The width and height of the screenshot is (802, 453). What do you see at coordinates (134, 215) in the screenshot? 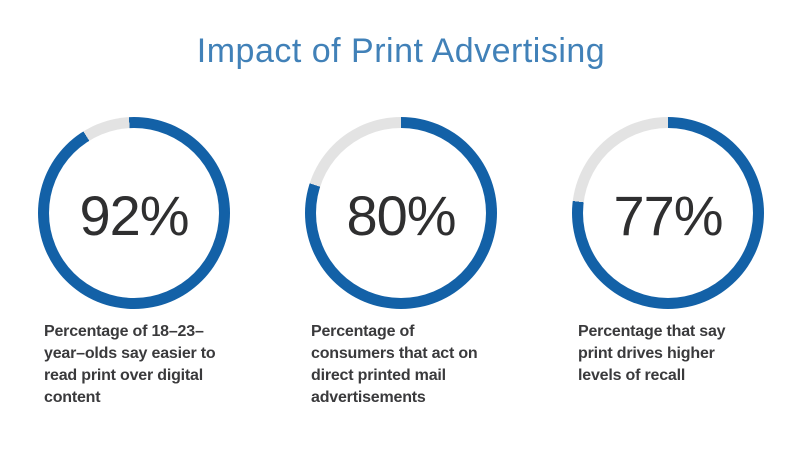
I see `percent-value: 92%` at bounding box center [134, 215].